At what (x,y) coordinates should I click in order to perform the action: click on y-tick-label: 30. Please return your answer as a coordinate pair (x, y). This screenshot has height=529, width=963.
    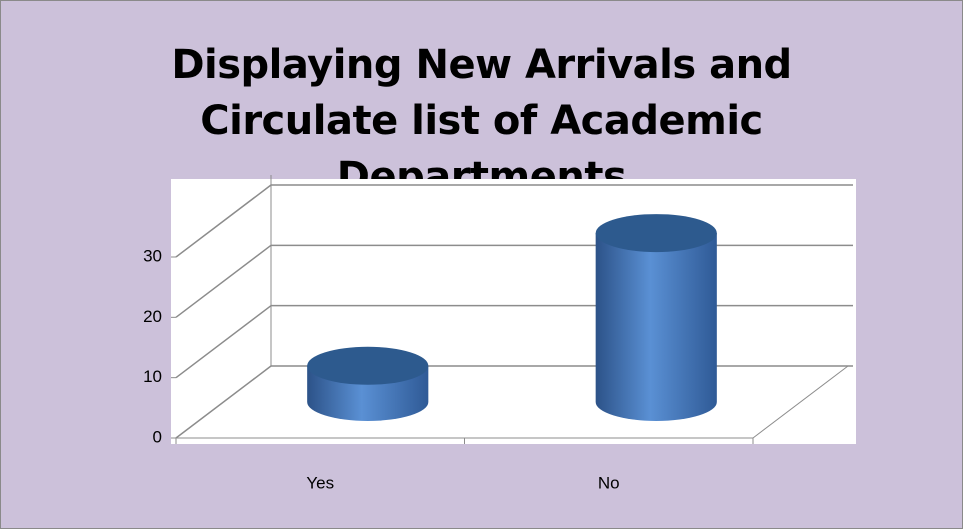
    Looking at the image, I should click on (152, 255).